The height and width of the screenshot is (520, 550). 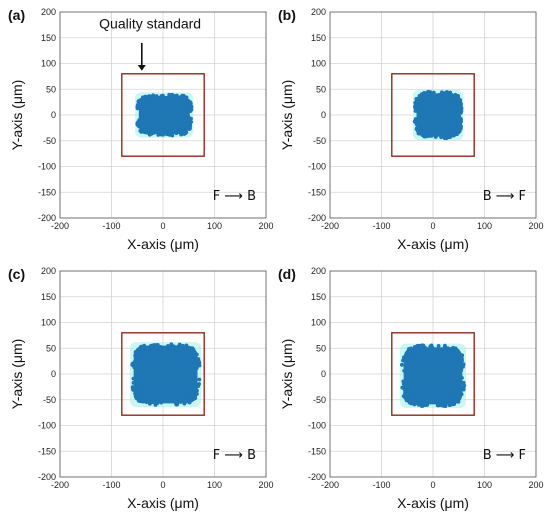 What do you see at coordinates (47, 477) in the screenshot?
I see `y-tick-label: -200` at bounding box center [47, 477].